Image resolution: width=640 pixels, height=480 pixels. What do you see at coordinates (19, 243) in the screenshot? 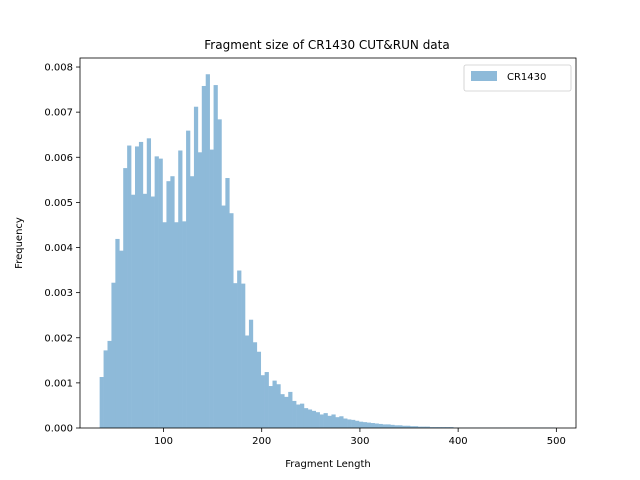
I see `y-axis-label: Frequency` at bounding box center [19, 243].